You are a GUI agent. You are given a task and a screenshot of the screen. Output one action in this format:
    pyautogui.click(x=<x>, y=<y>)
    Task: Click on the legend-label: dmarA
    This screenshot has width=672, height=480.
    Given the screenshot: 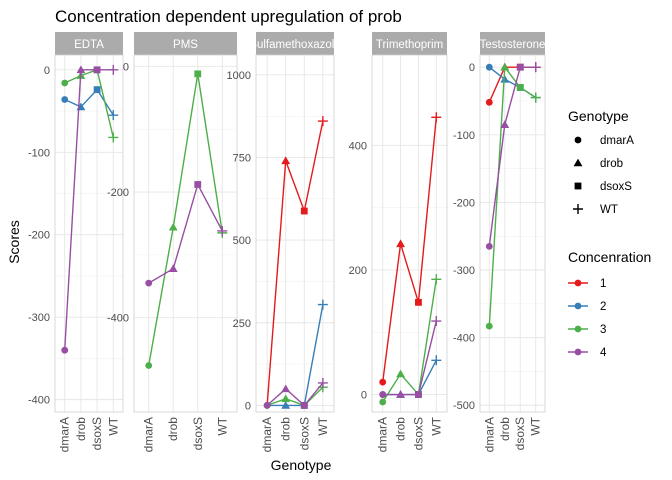 What is the action you would take?
    pyautogui.click(x=617, y=141)
    